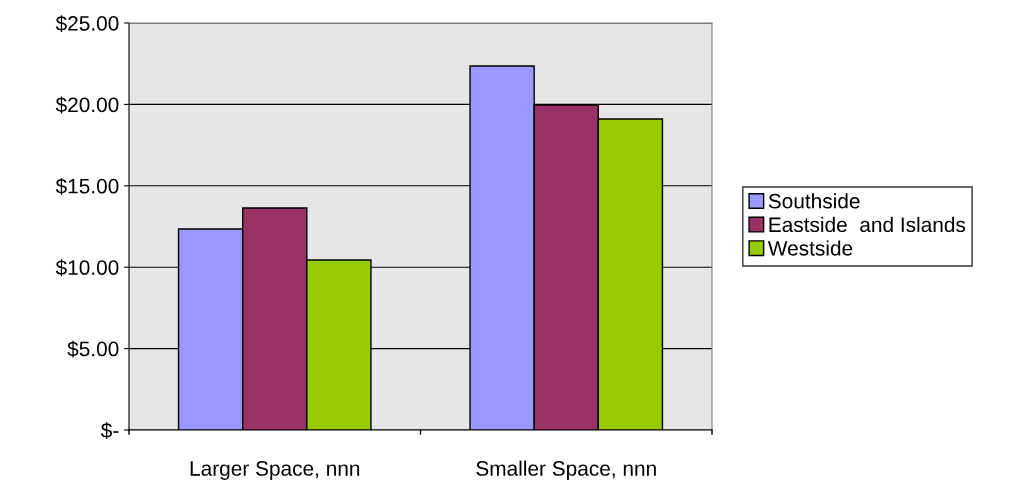  Describe the element at coordinates (814, 201) in the screenshot. I see `legend-label: Southside` at that location.